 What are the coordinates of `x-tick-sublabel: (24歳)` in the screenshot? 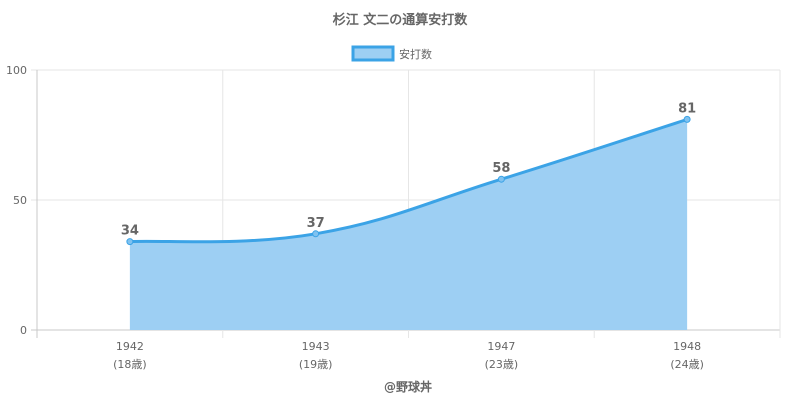 It's located at (687, 364).